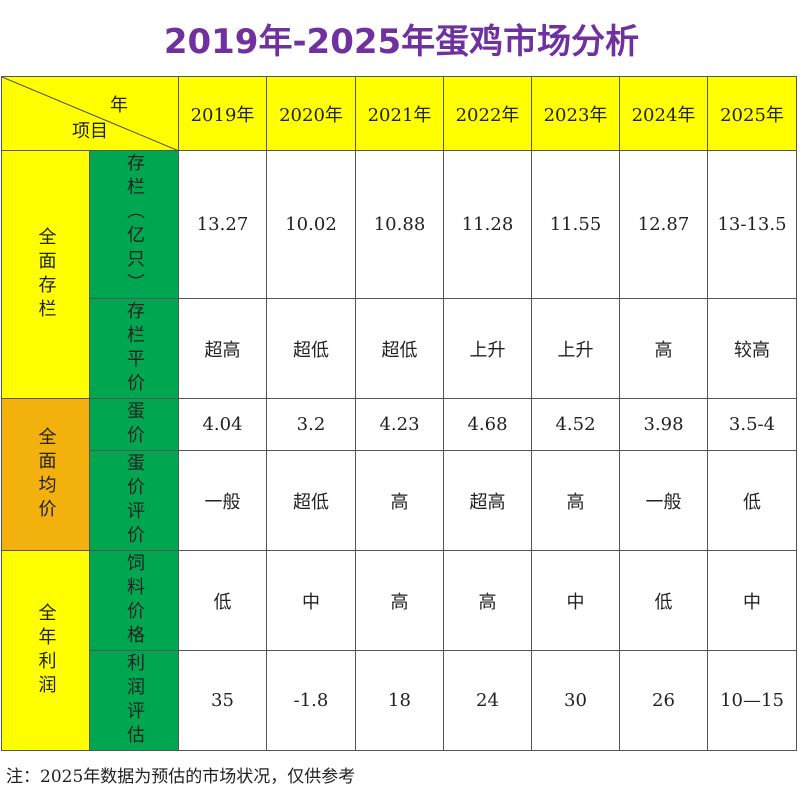 The width and height of the screenshot is (803, 800). What do you see at coordinates (752, 700) in the screenshot?
I see `value-cell: 10—15` at bounding box center [752, 700].